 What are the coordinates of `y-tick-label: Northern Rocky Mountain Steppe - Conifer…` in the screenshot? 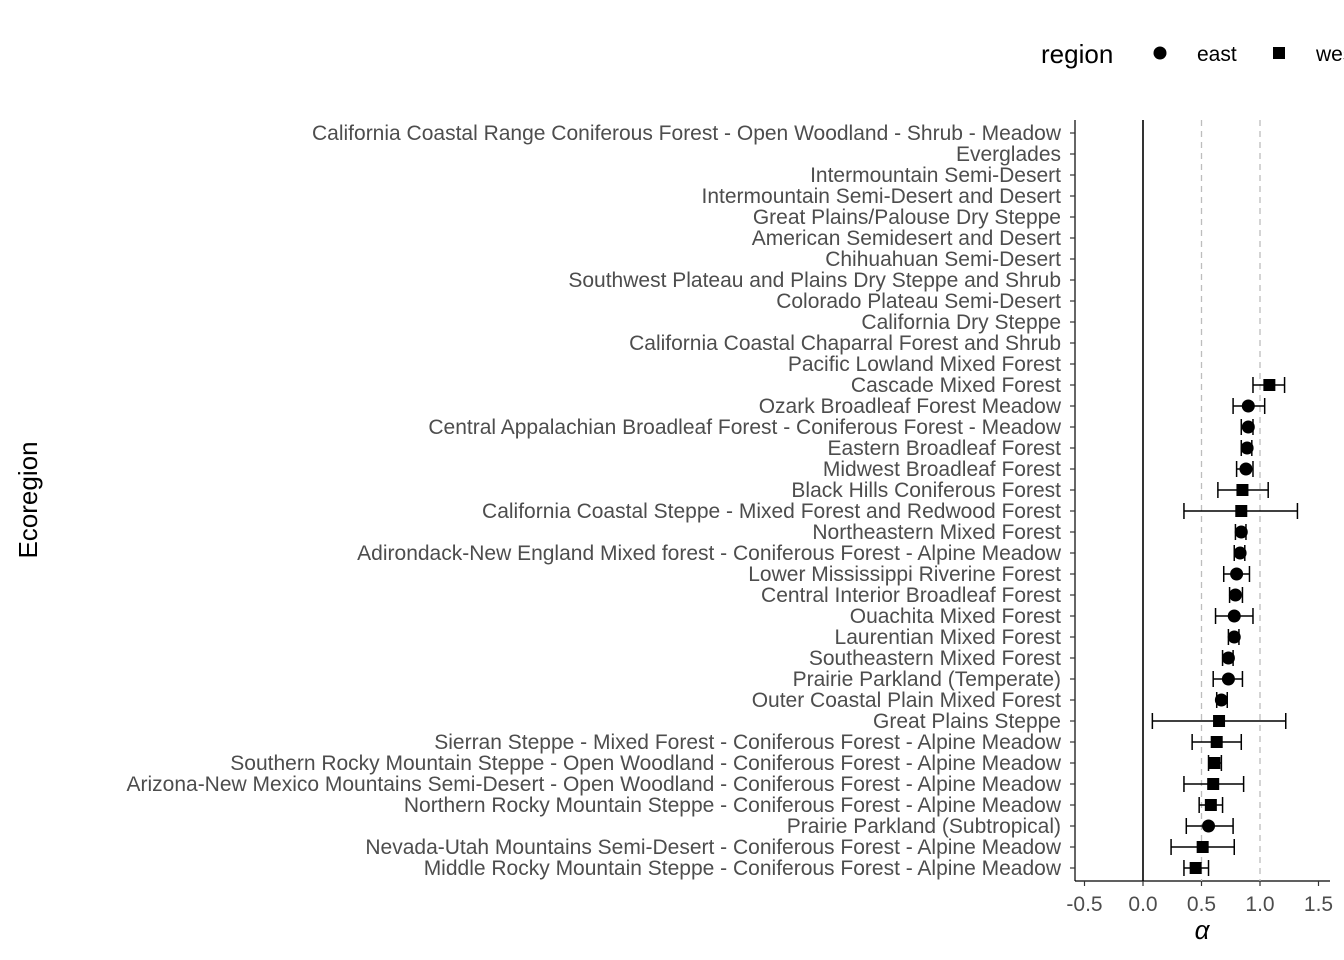 It's located at (733, 805).